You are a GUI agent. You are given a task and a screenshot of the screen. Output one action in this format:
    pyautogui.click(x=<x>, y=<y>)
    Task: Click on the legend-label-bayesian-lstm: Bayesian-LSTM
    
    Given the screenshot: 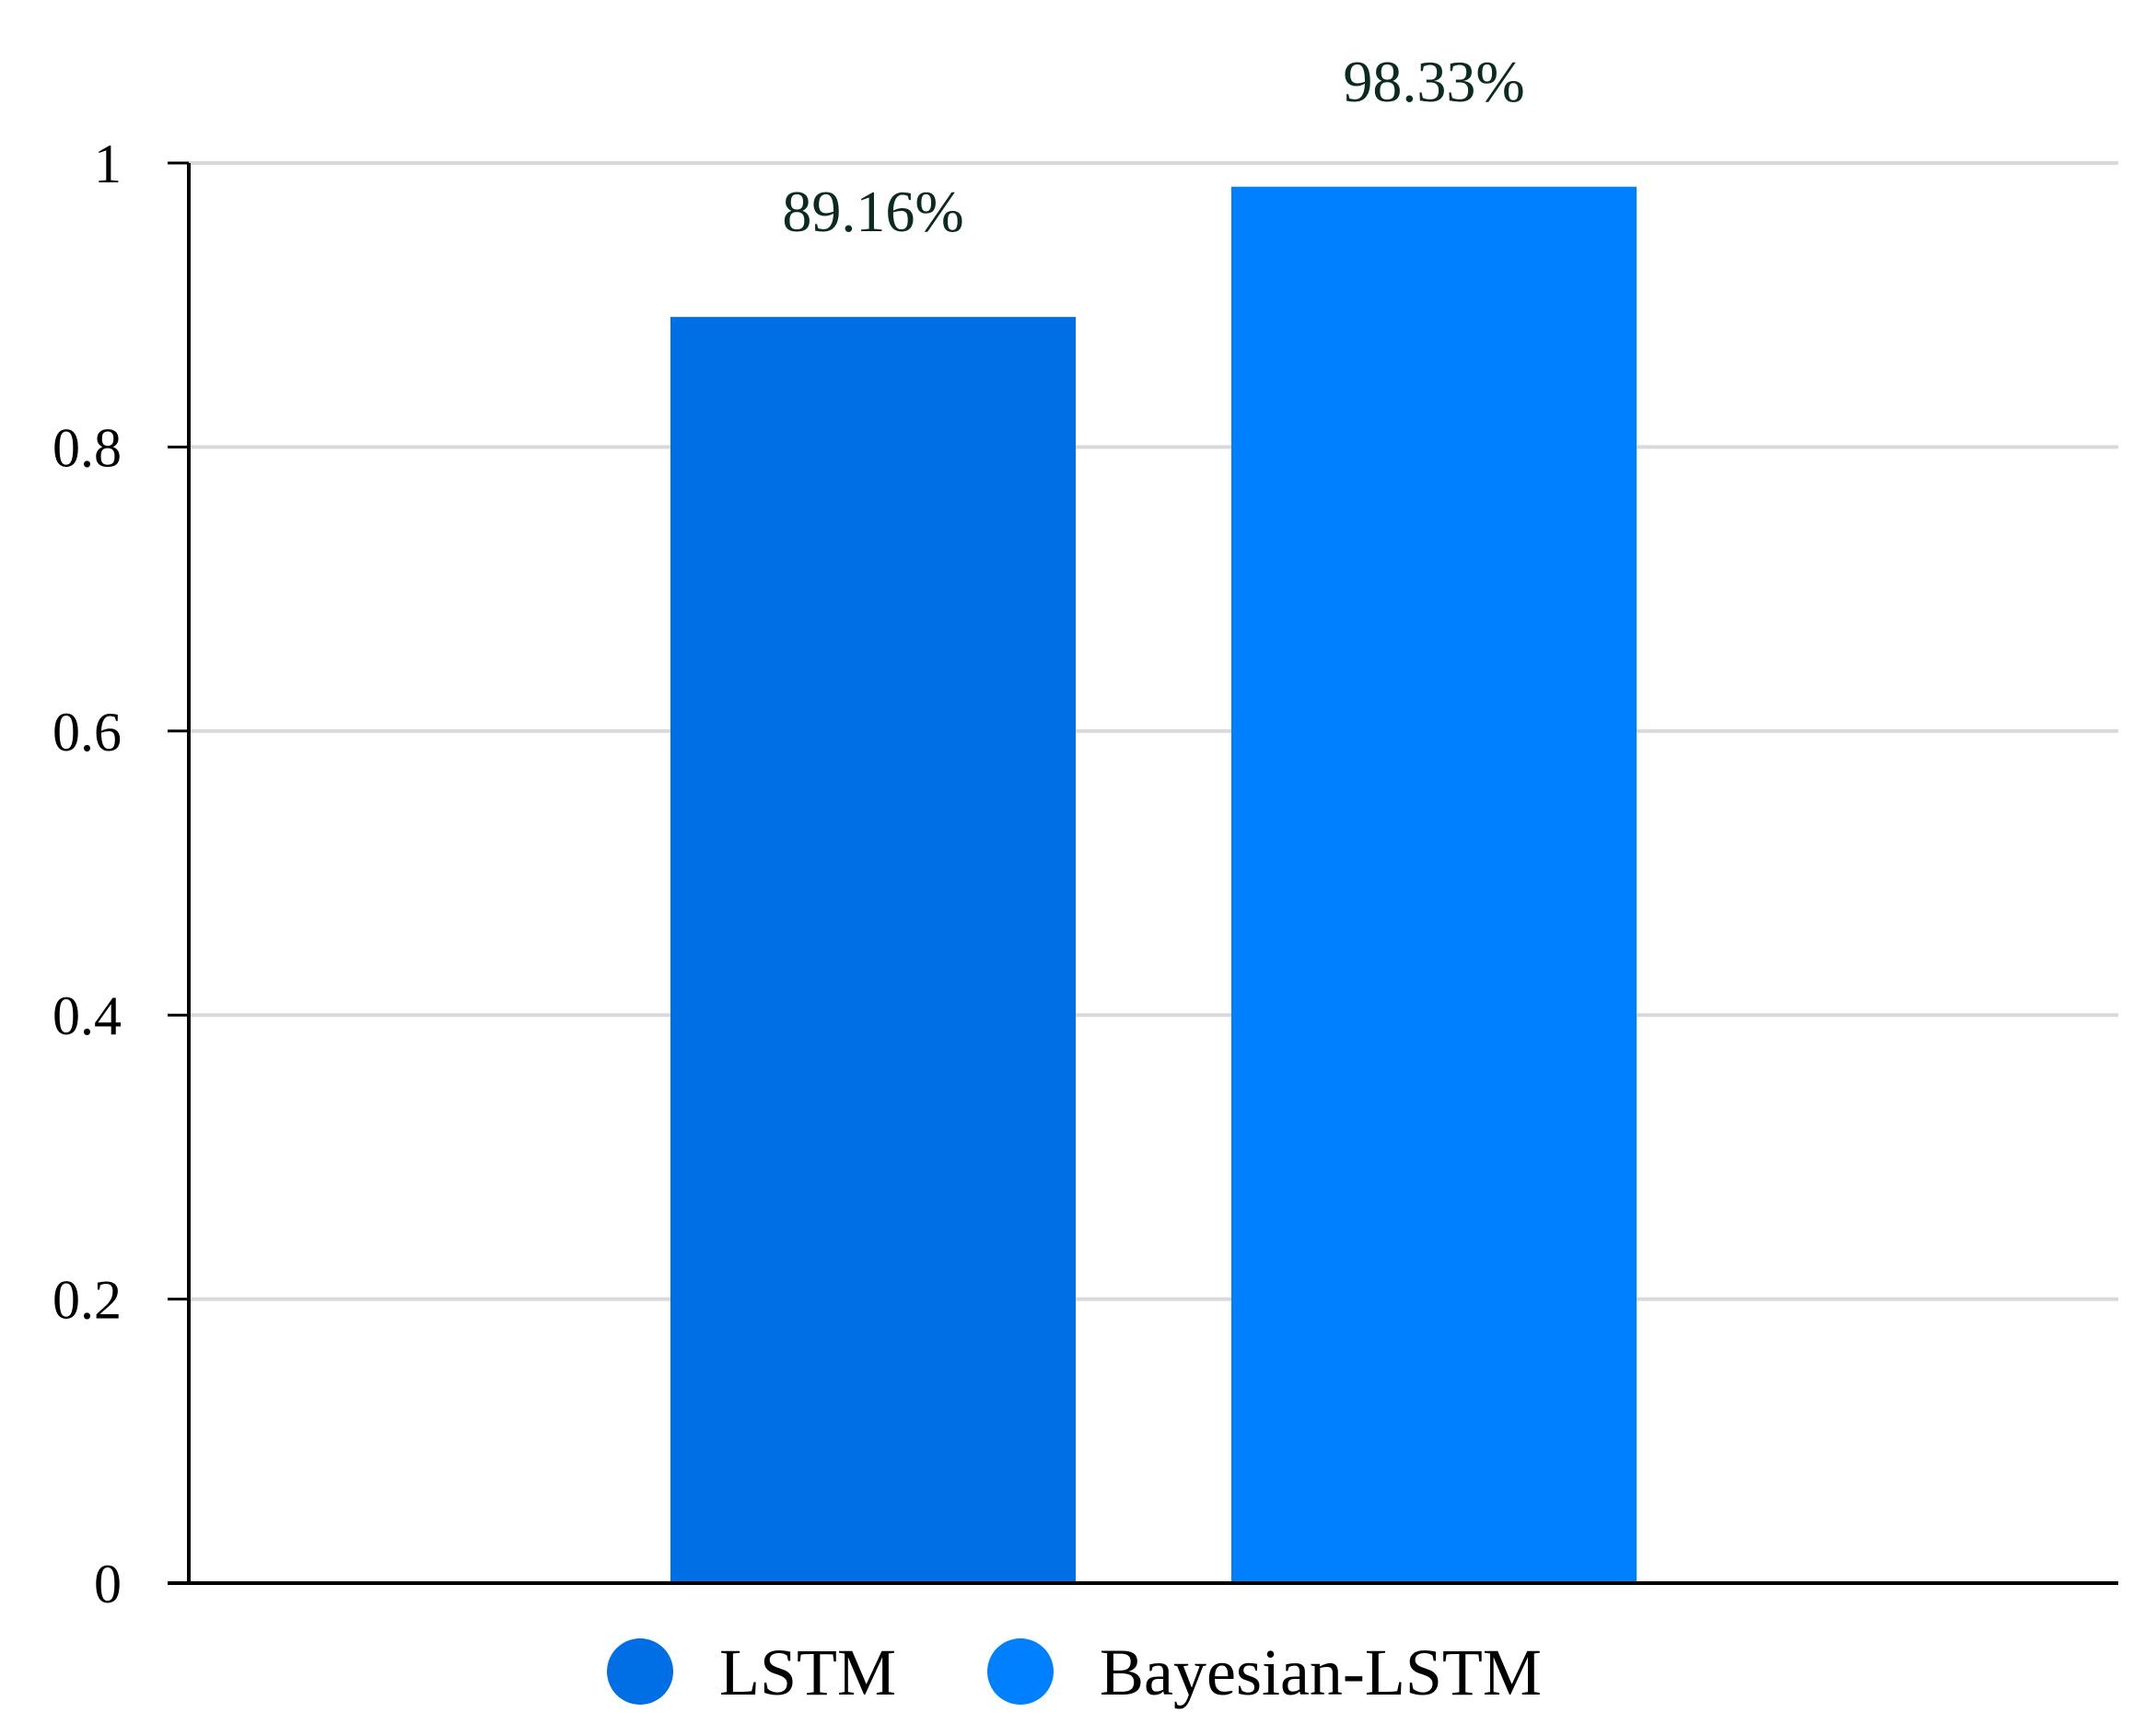 What is the action you would take?
    pyautogui.click(x=1321, y=1672)
    